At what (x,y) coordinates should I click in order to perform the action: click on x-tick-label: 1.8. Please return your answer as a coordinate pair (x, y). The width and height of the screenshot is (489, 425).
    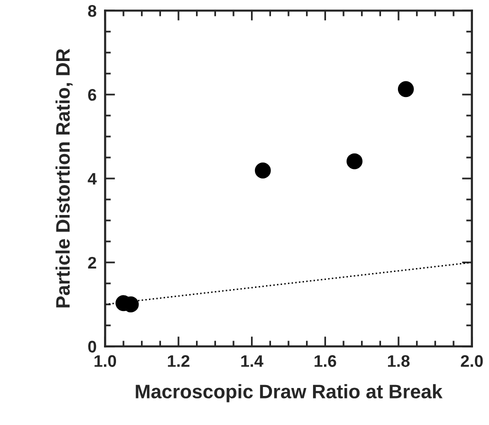
    Looking at the image, I should click on (399, 361).